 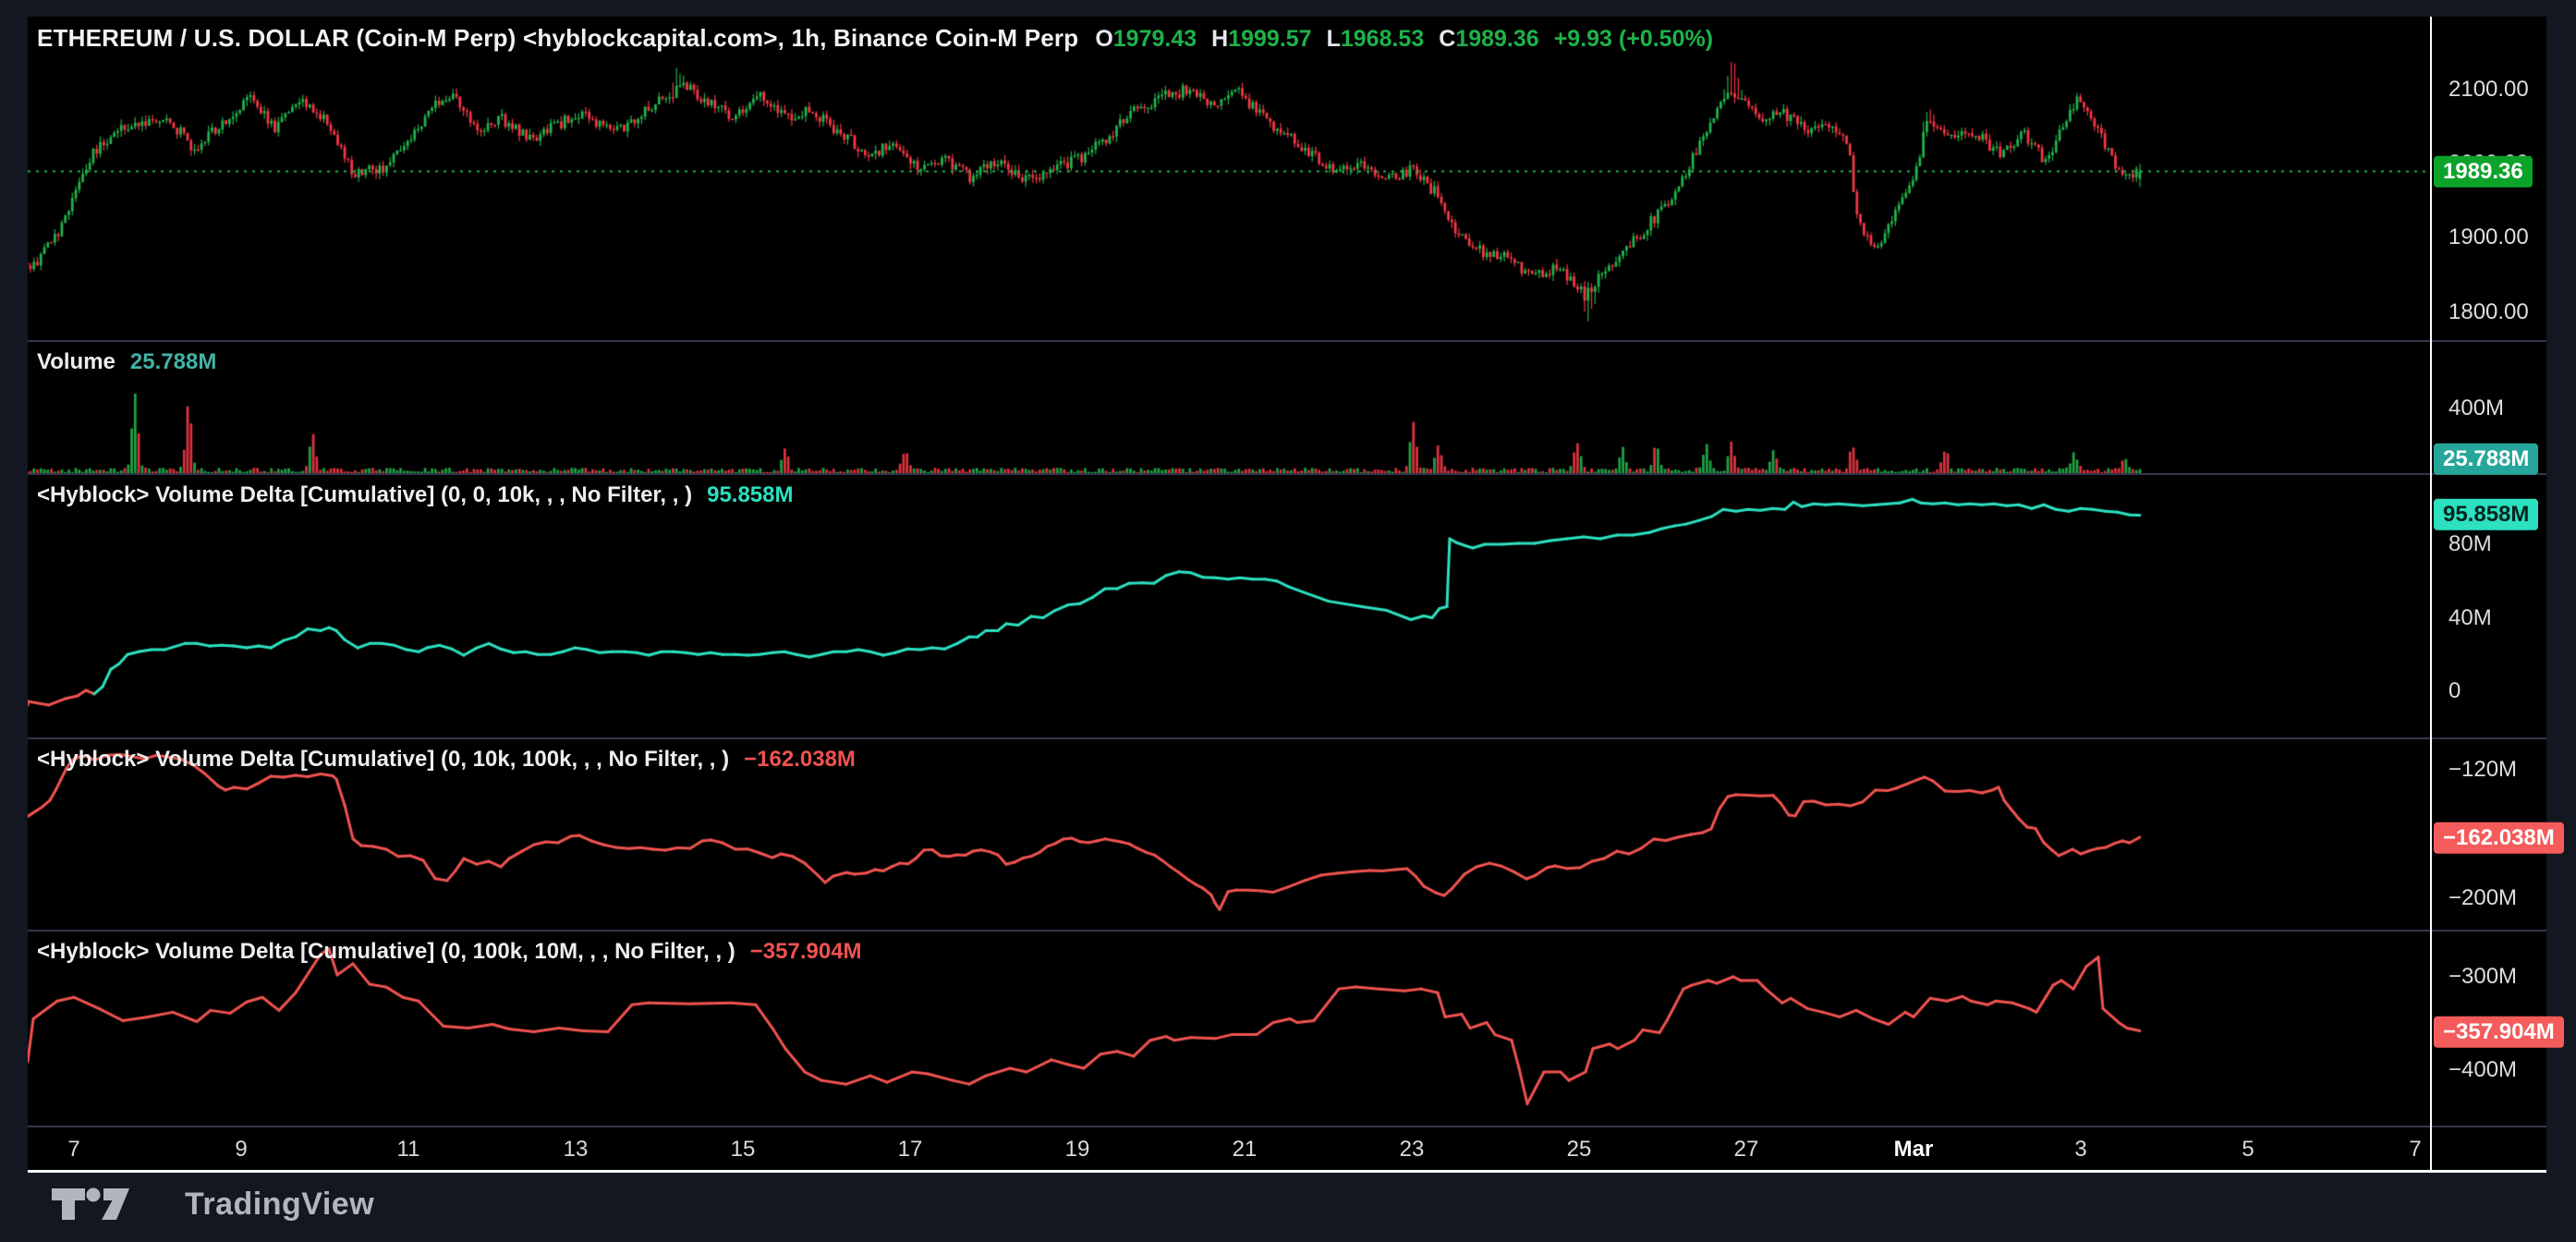 I want to click on time-axis-label: 3, so click(x=2080, y=1149).